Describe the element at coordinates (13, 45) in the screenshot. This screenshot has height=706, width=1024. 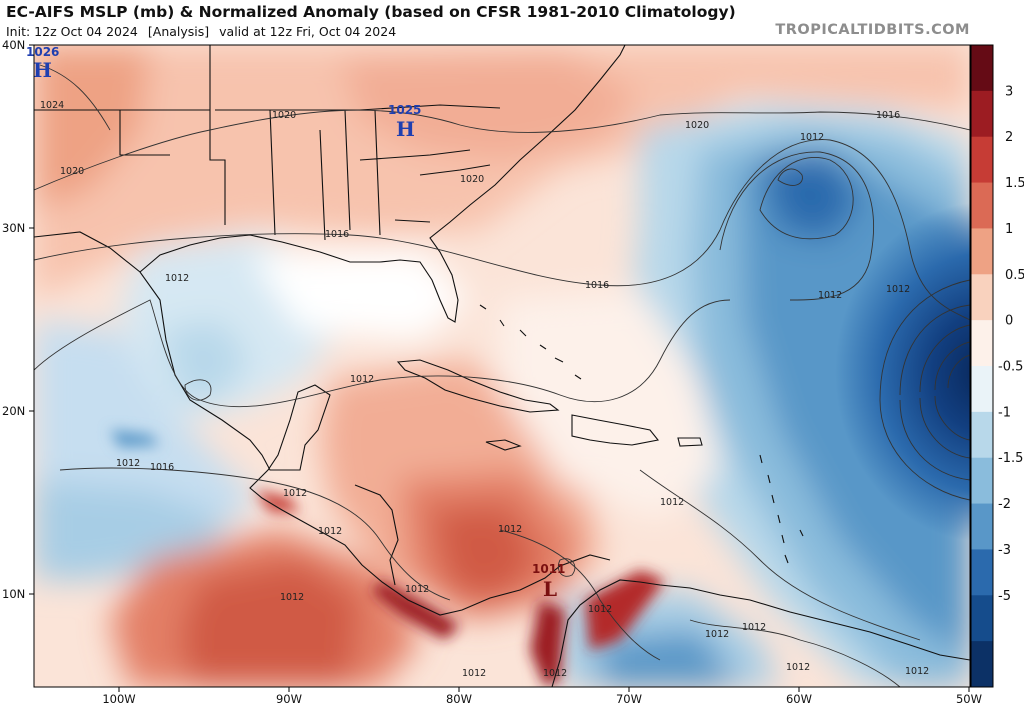
I see `lat-label: 40N` at that location.